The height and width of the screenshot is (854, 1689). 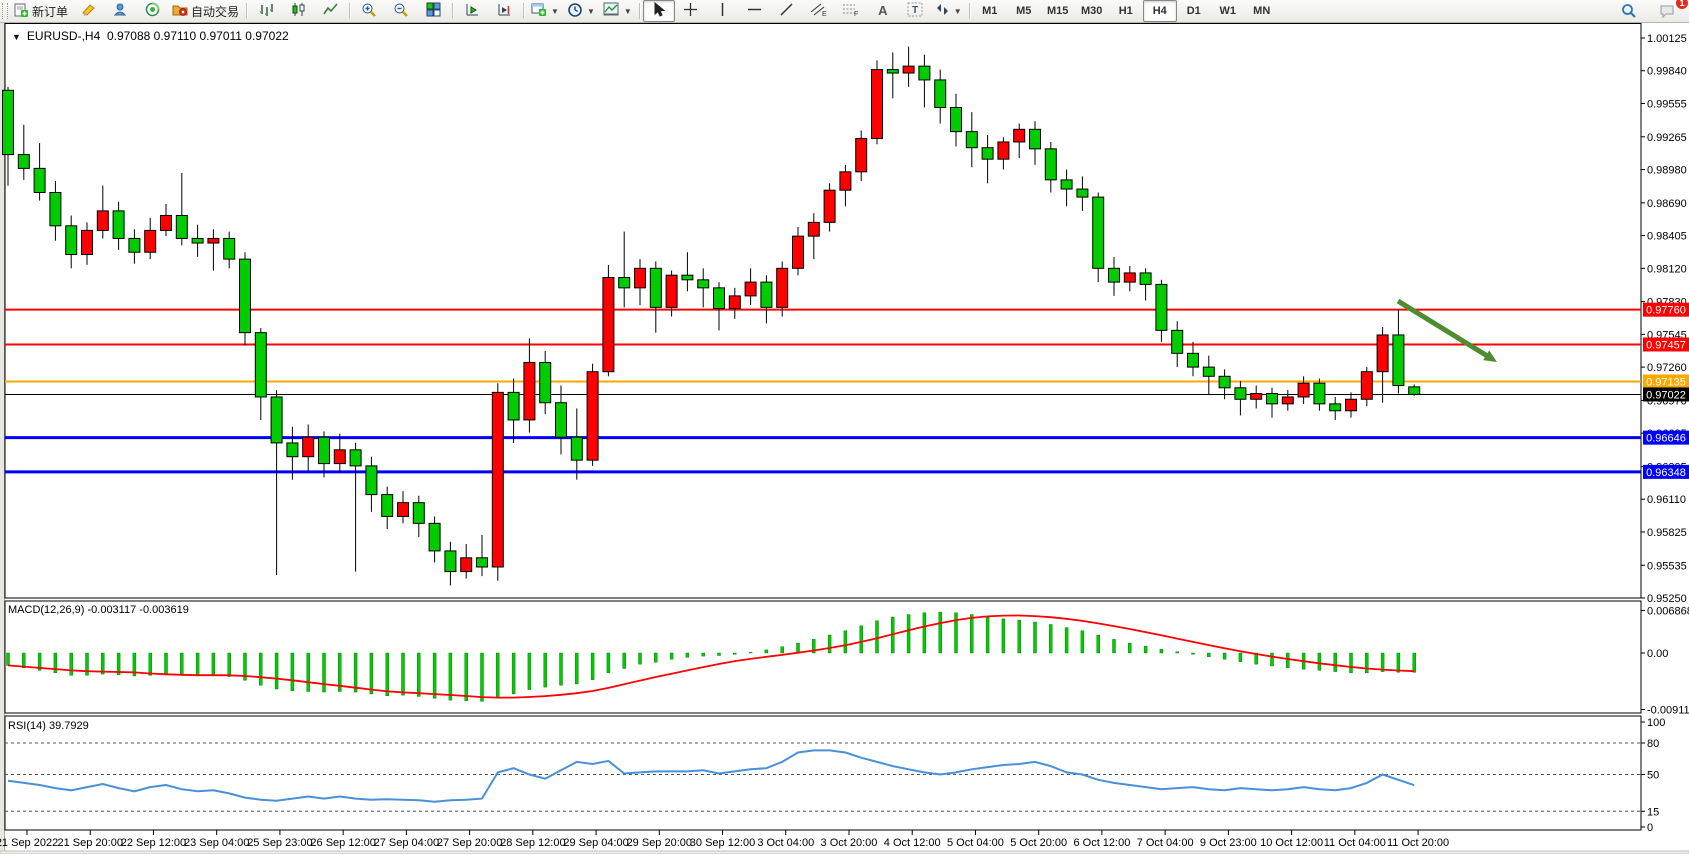 I want to click on arrows-icon, so click(x=942, y=11).